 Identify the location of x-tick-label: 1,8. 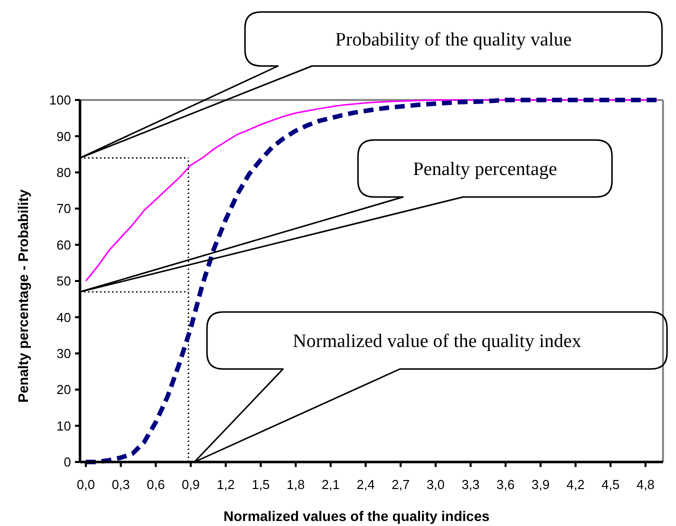
(295, 484).